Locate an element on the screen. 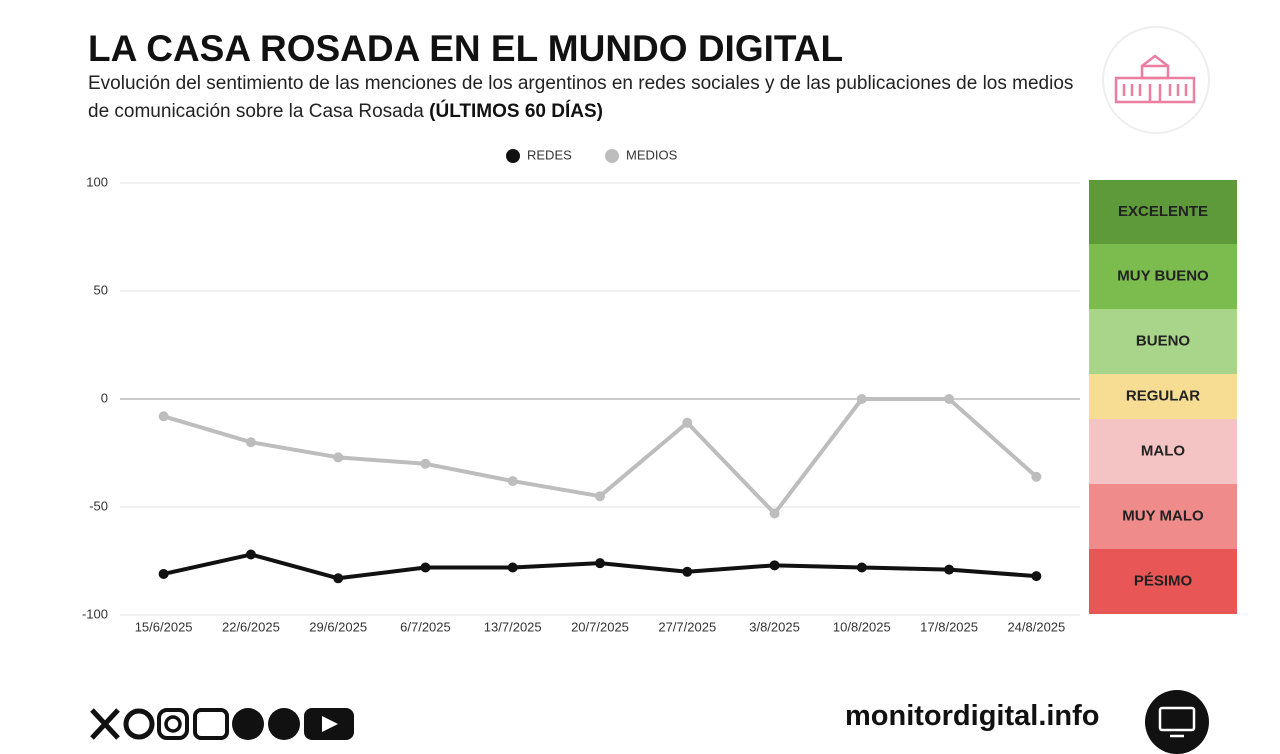 This screenshot has width=1280, height=754. scale-band-label: EXCELENTE is located at coordinates (1163, 211).